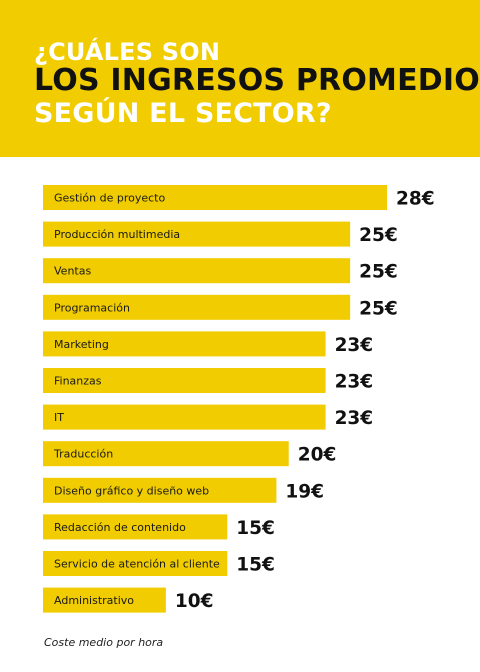 Image resolution: width=480 pixels, height=672 pixels. Describe the element at coordinates (354, 345) in the screenshot. I see `bar-value-4: 23€` at that location.